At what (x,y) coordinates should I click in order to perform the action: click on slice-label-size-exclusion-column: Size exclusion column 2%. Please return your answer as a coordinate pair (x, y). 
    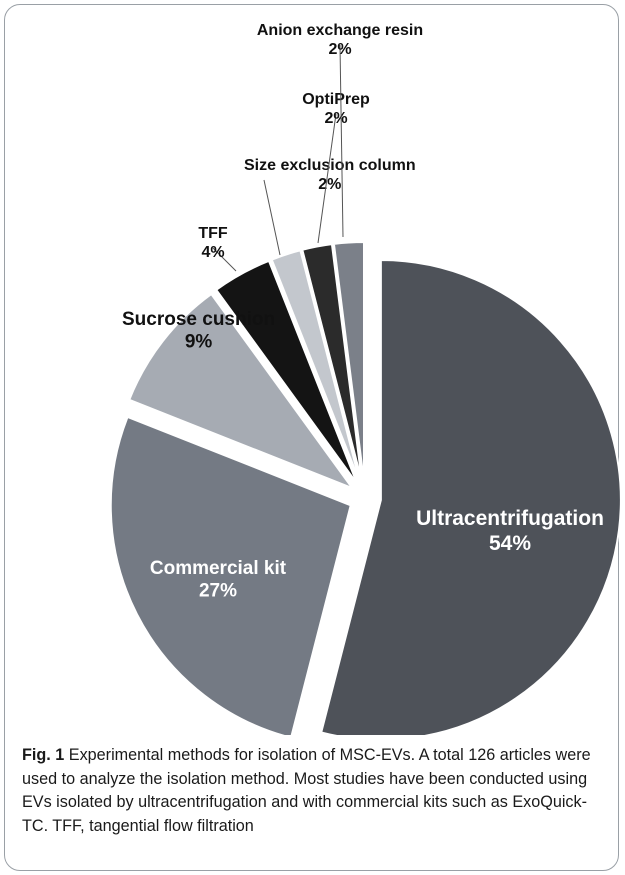
    Looking at the image, I should click on (330, 175).